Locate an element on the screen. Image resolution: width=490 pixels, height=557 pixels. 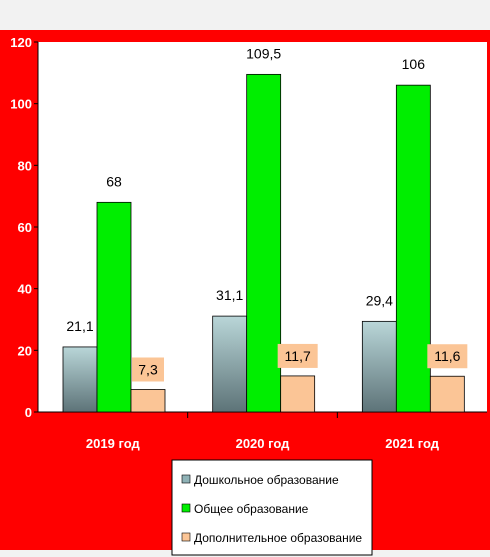
y-tick-label: 0 is located at coordinates (28, 412).